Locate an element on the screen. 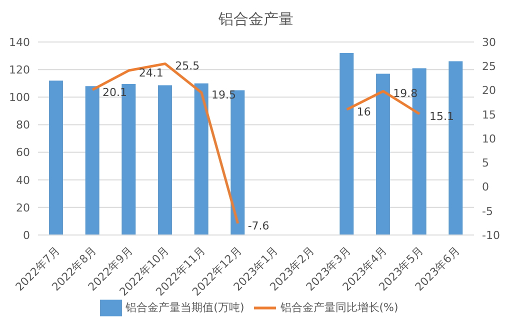 This screenshot has width=512, height=319. y2-tick-label: -5 is located at coordinates (487, 211).